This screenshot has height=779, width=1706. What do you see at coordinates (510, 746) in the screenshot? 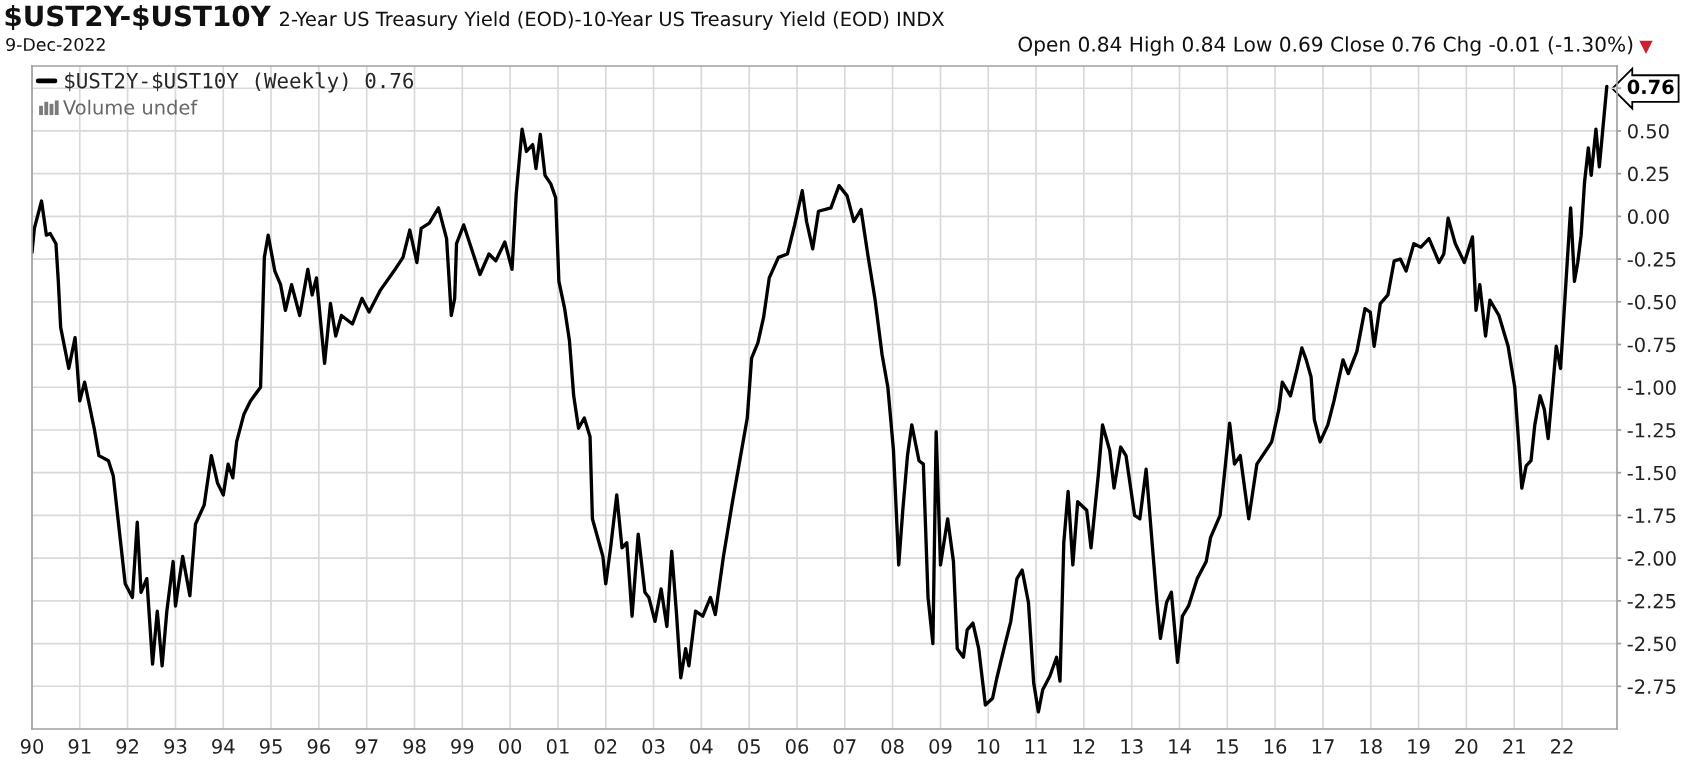
I see `x-tick-label: 00` at bounding box center [510, 746].